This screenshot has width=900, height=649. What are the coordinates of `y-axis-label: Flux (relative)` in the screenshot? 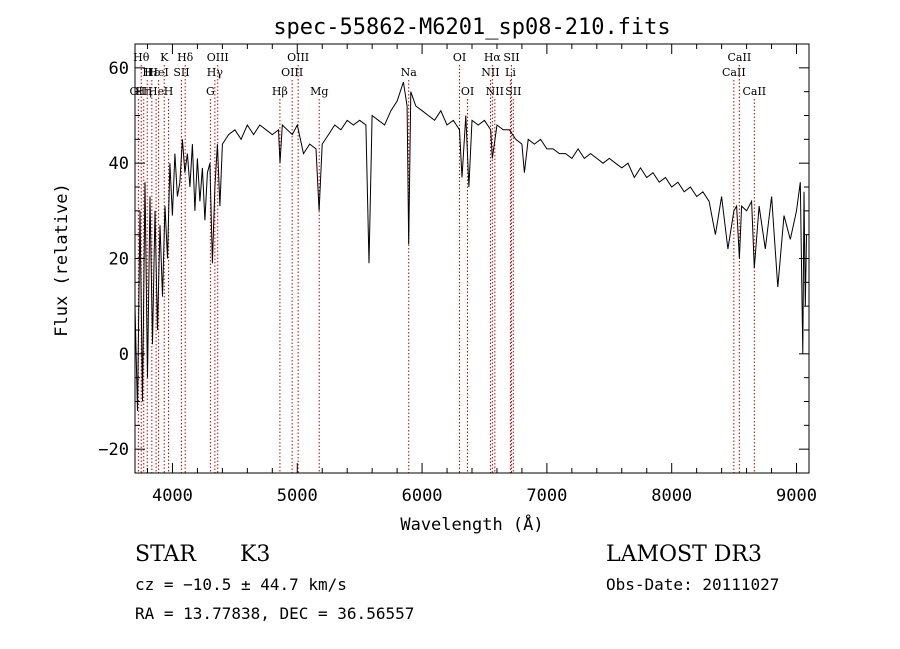 It's located at (62, 260).